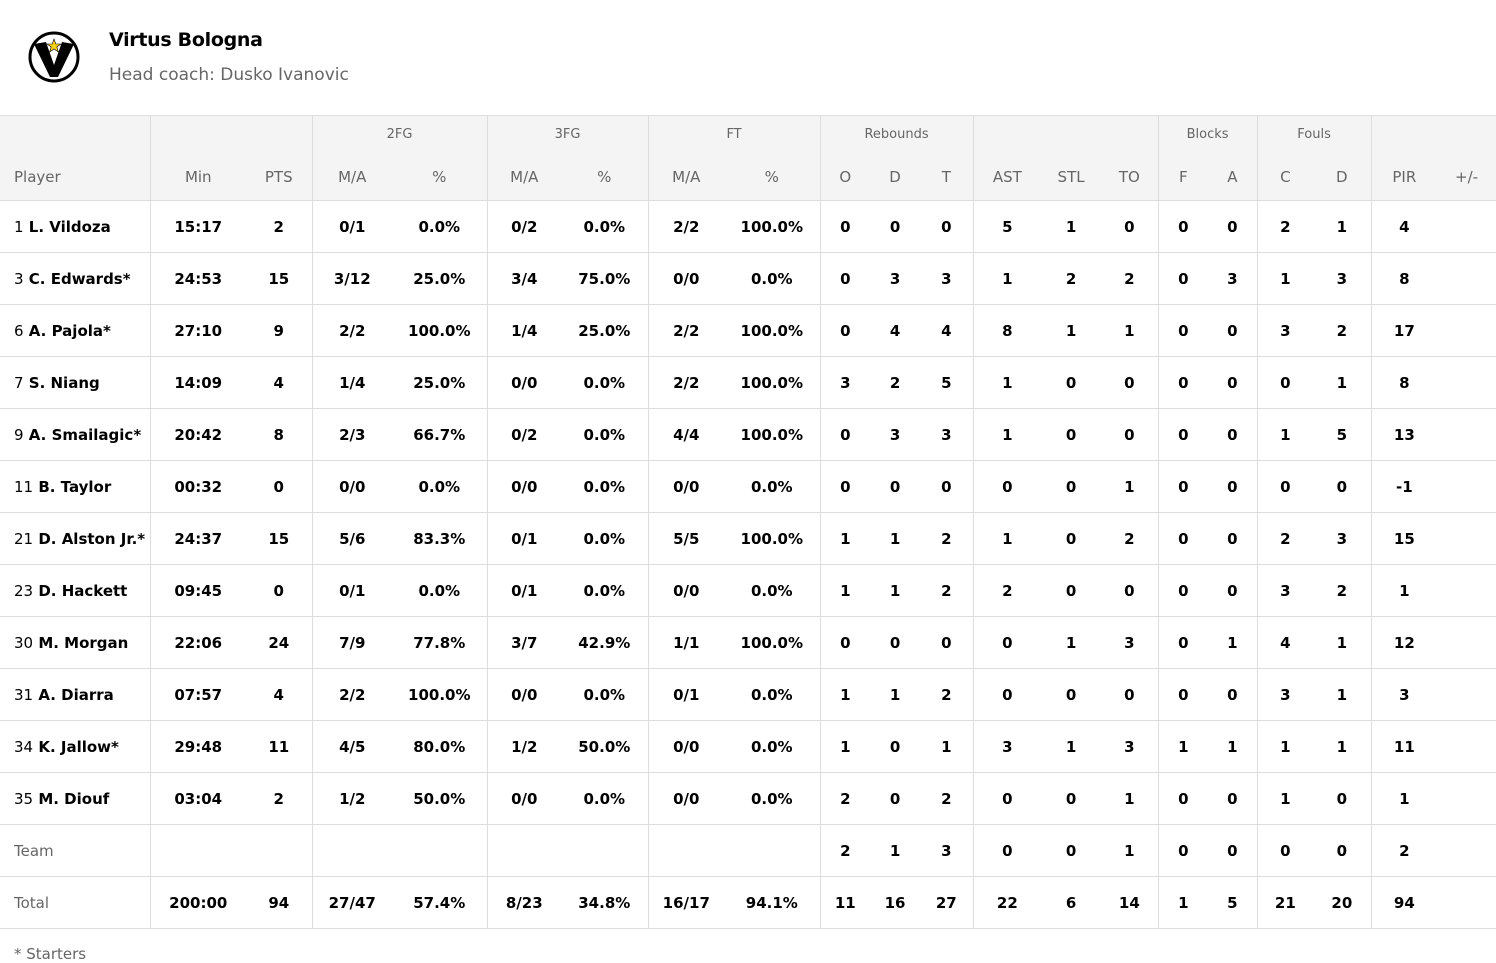 The width and height of the screenshot is (1496, 963). I want to click on player-name: M. Diouf, so click(74, 798).